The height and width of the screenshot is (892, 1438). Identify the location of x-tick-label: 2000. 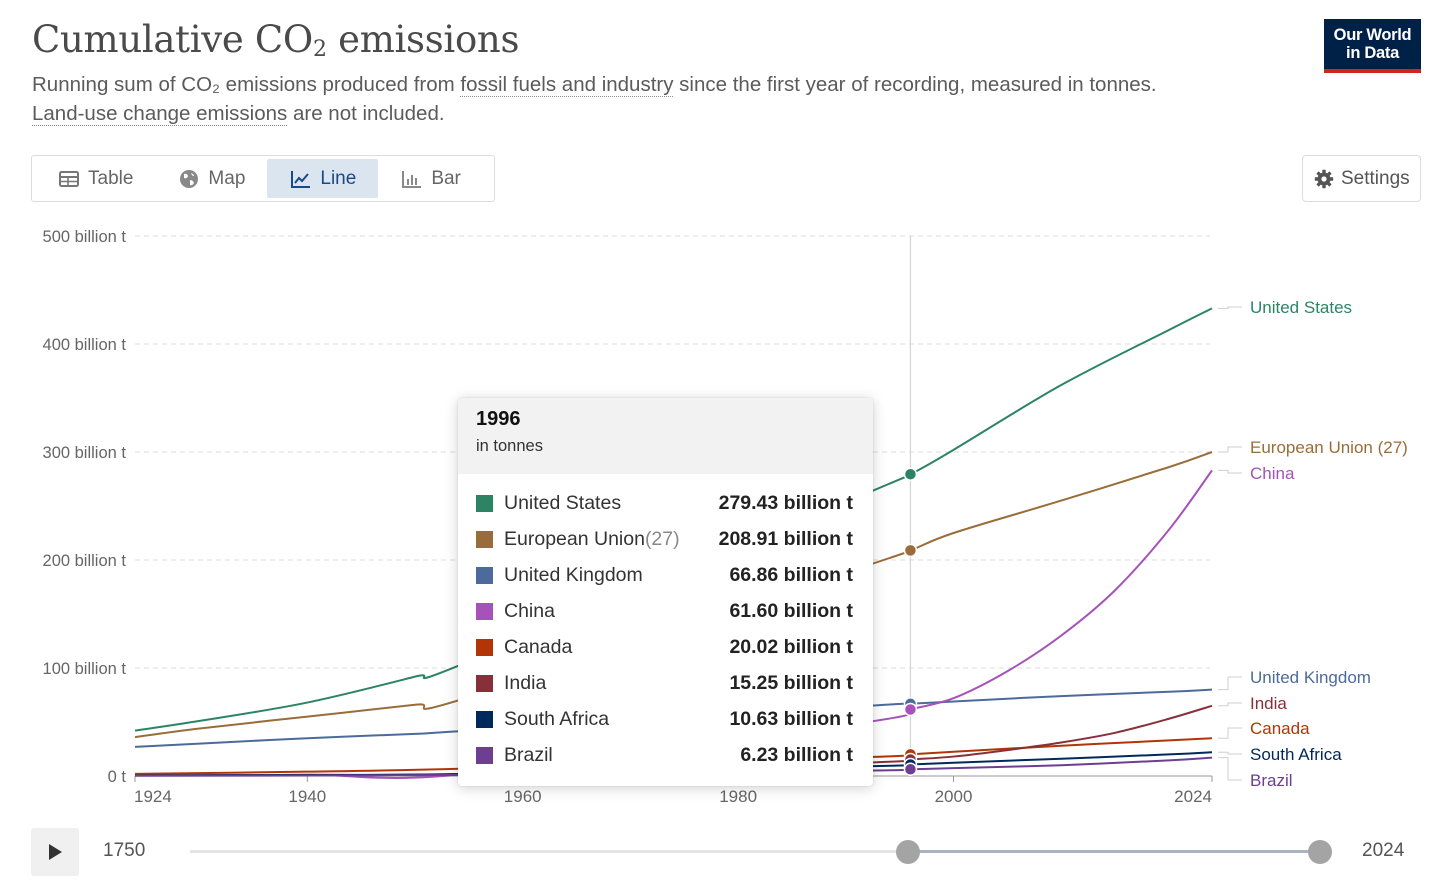
(954, 796).